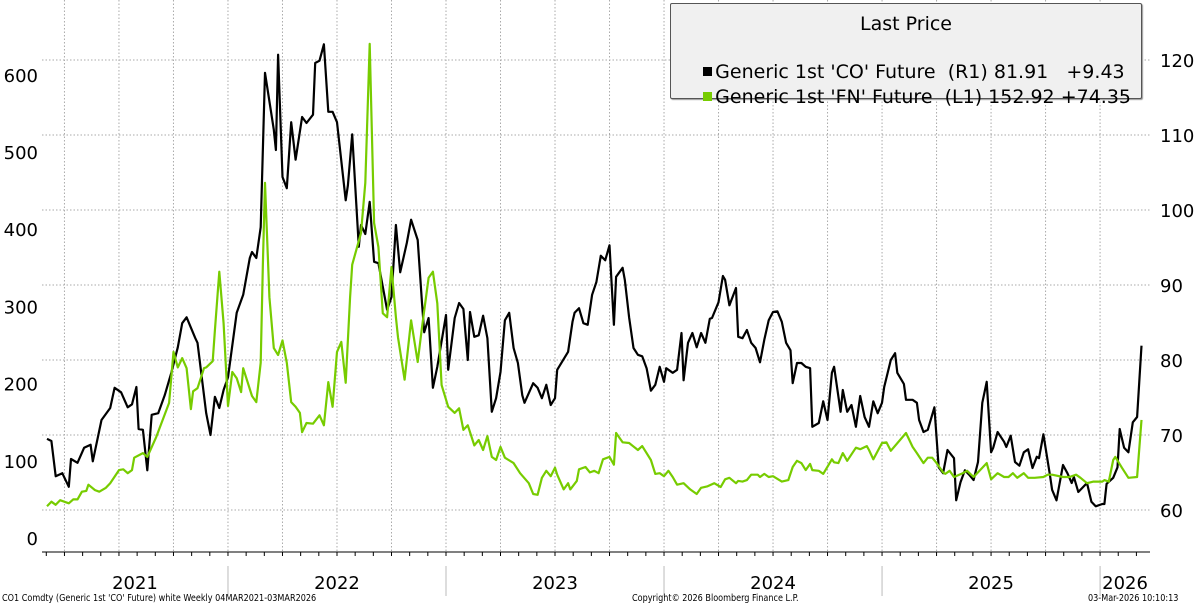 This screenshot has width=1200, height=608. Describe the element at coordinates (21, 462) in the screenshot. I see `left-axis-tick-label: 100` at that location.